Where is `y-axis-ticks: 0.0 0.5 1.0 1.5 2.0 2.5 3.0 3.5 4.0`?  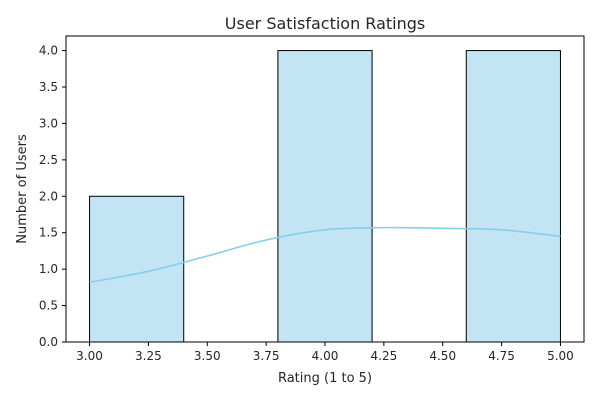 y-axis-ticks: 0.0 0.5 1.0 1.5 2.0 2.5 3.0 3.5 4.0 is located at coordinates (52, 196).